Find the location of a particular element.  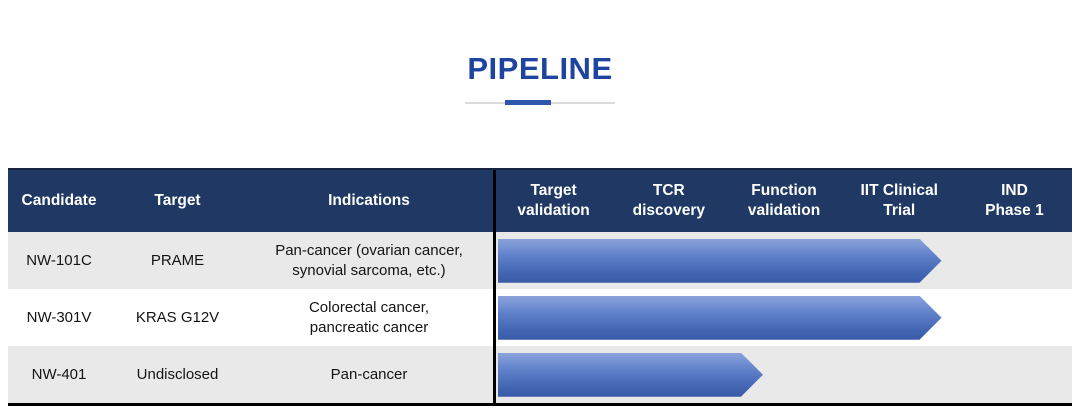

cell-indications: Pan-cancer is located at coordinates (369, 374).